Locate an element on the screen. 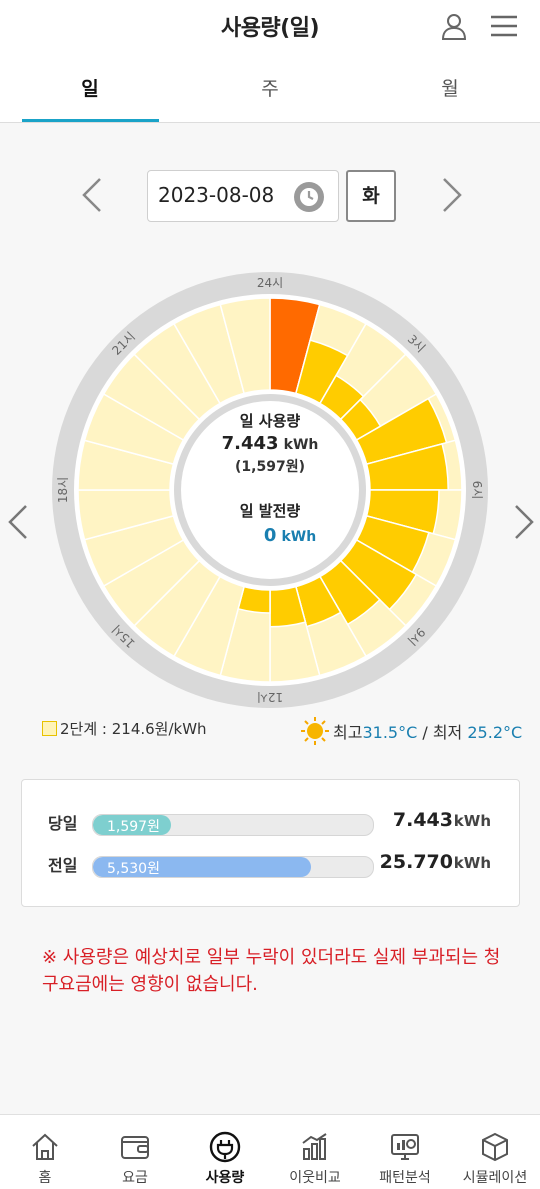 The height and width of the screenshot is (1189, 540). date-value: 2023-08-08 is located at coordinates (216, 195).